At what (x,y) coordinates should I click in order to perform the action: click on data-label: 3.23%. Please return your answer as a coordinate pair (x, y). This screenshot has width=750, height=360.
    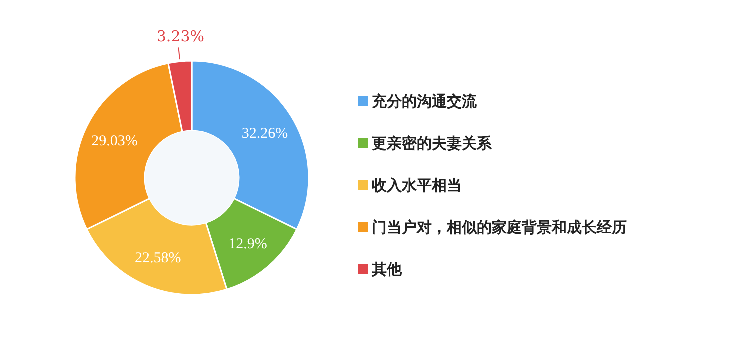
    Looking at the image, I should click on (180, 37).